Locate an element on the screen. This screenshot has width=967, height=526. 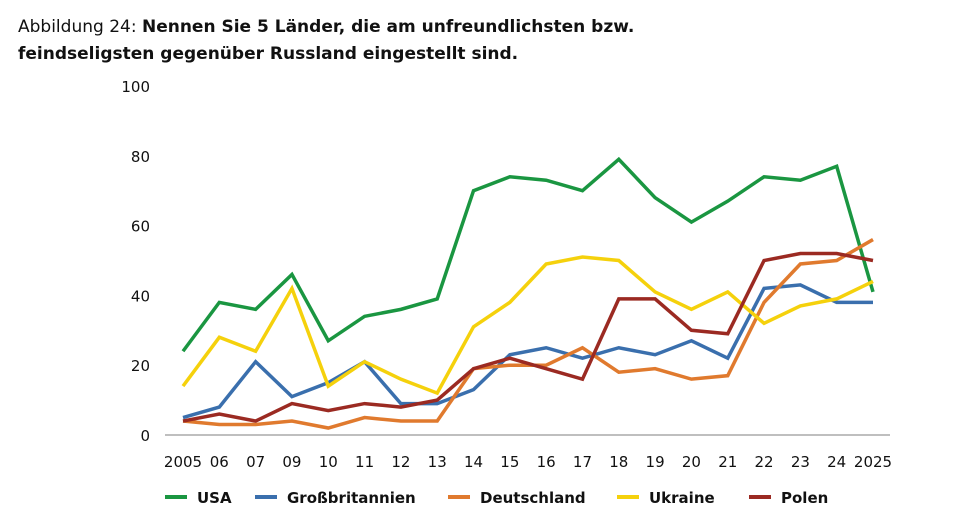
legend-label: Polen is located at coordinates (804, 498).